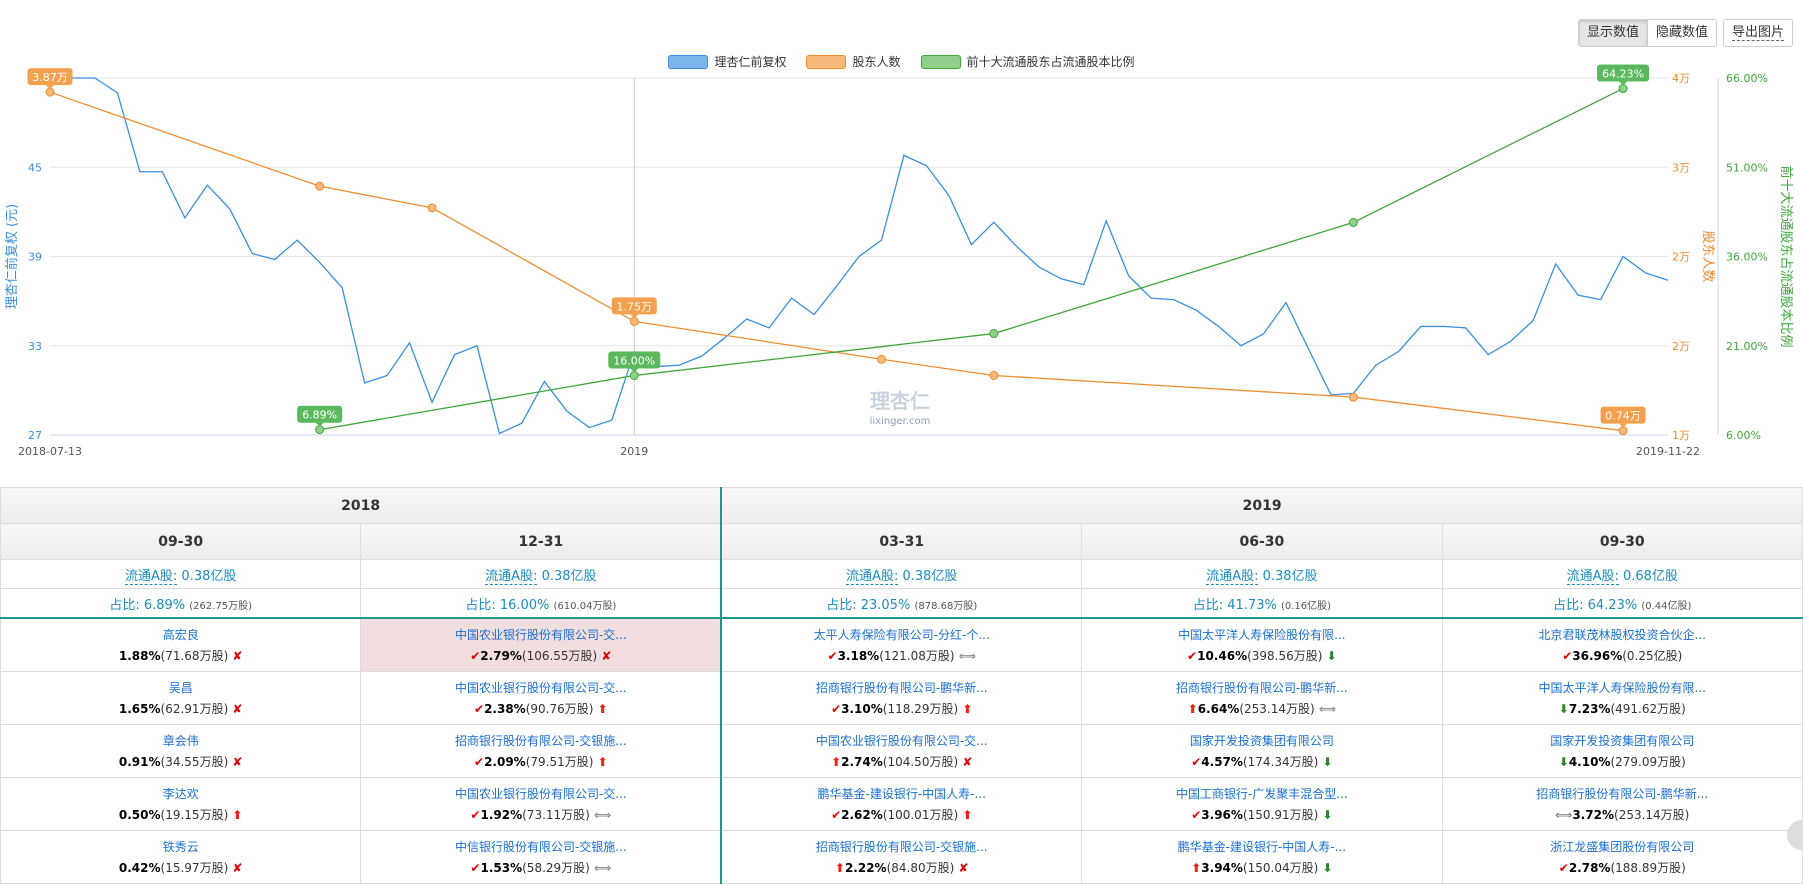 The height and width of the screenshot is (885, 1803). I want to click on holder-name-link: 高宏良, so click(180, 635).